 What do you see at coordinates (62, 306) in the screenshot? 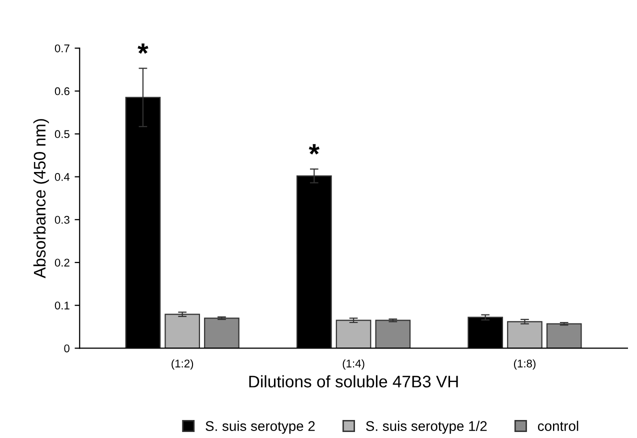
I see `y-tick-label: 0.1` at bounding box center [62, 306].